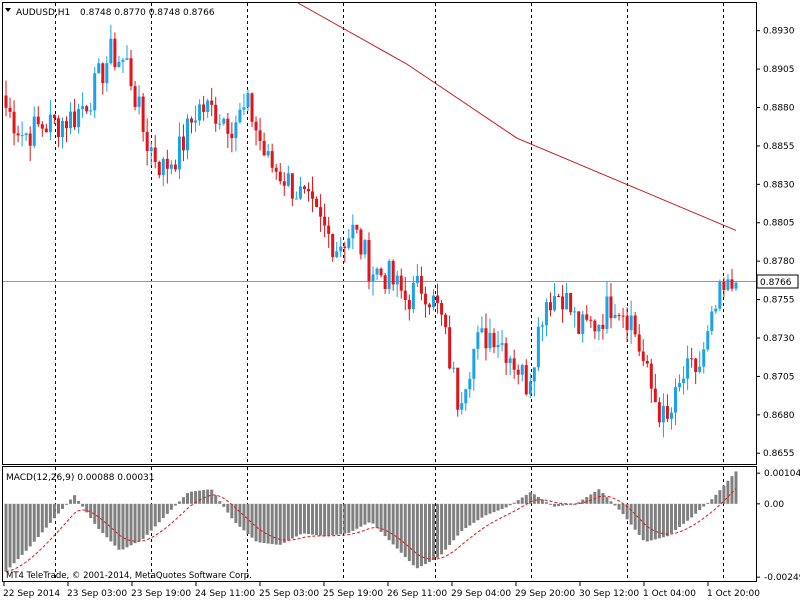  I want to click on chart-menu-triangle-icon, so click(8, 10).